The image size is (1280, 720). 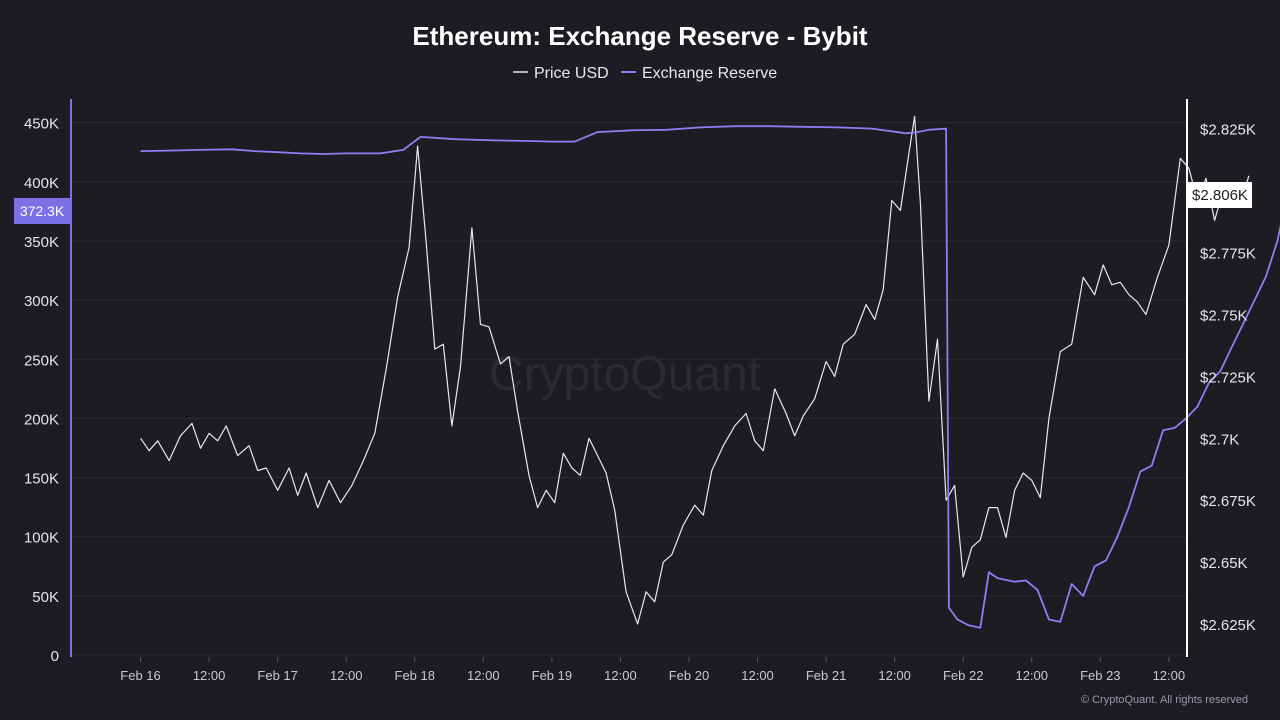 I want to click on legend-price-label: Price USD, so click(x=571, y=73).